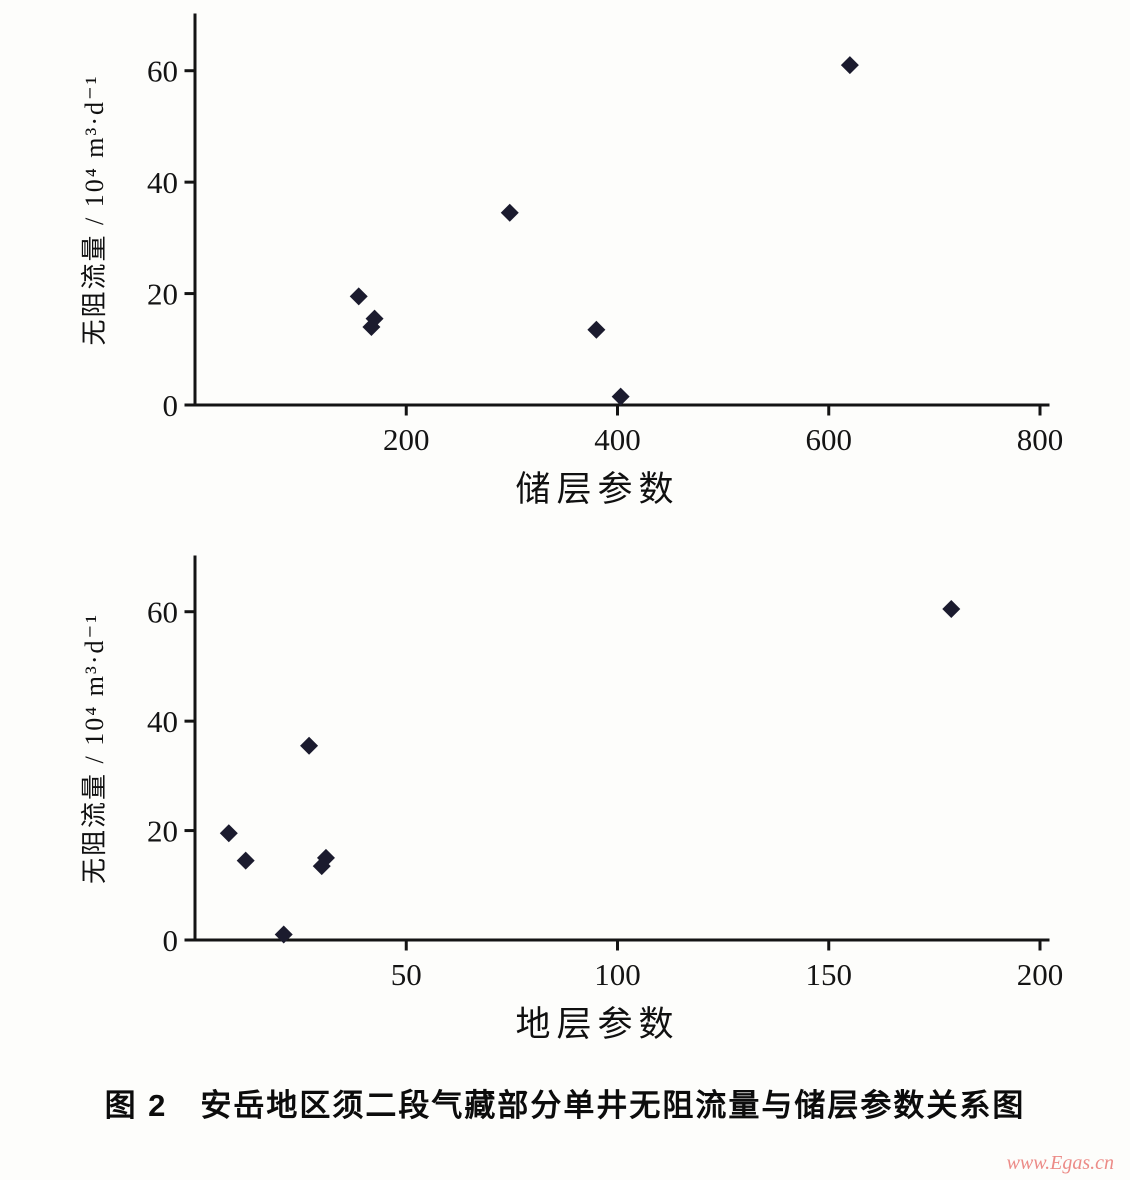 The height and width of the screenshot is (1180, 1130). What do you see at coordinates (829, 974) in the screenshot?
I see `x-tick-label: 150` at bounding box center [829, 974].